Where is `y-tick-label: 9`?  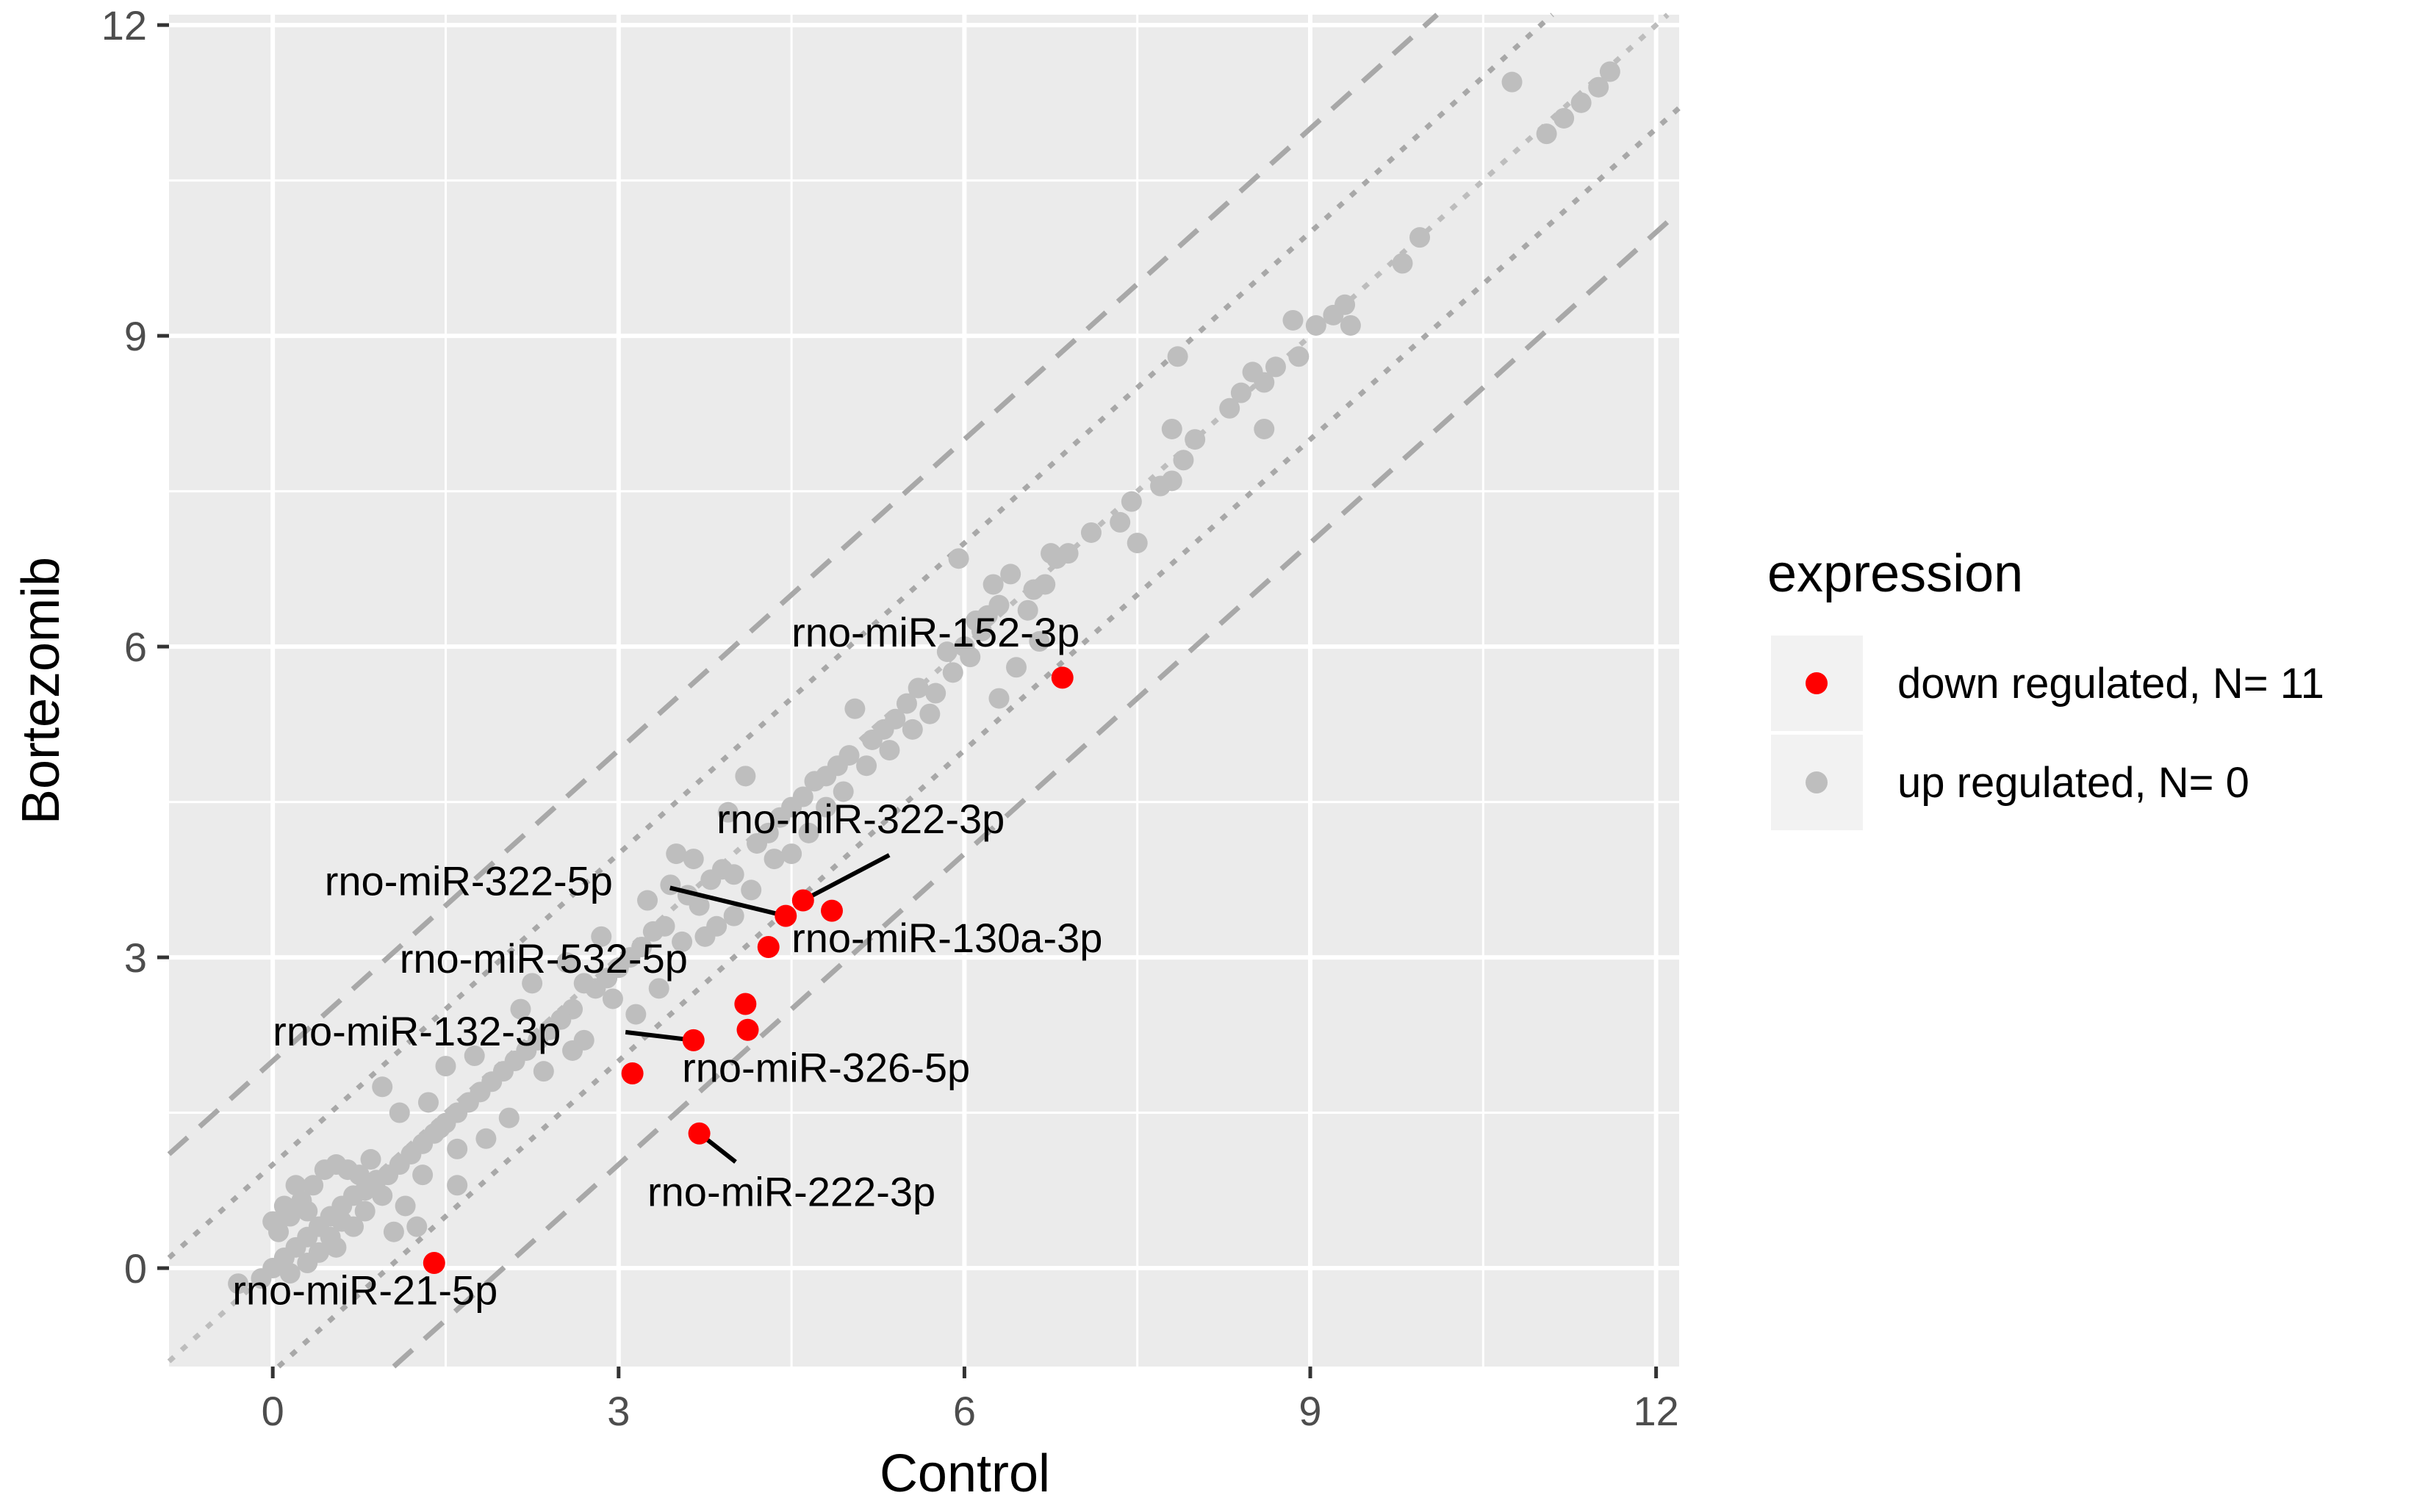 y-tick-label: 9 is located at coordinates (135, 336).